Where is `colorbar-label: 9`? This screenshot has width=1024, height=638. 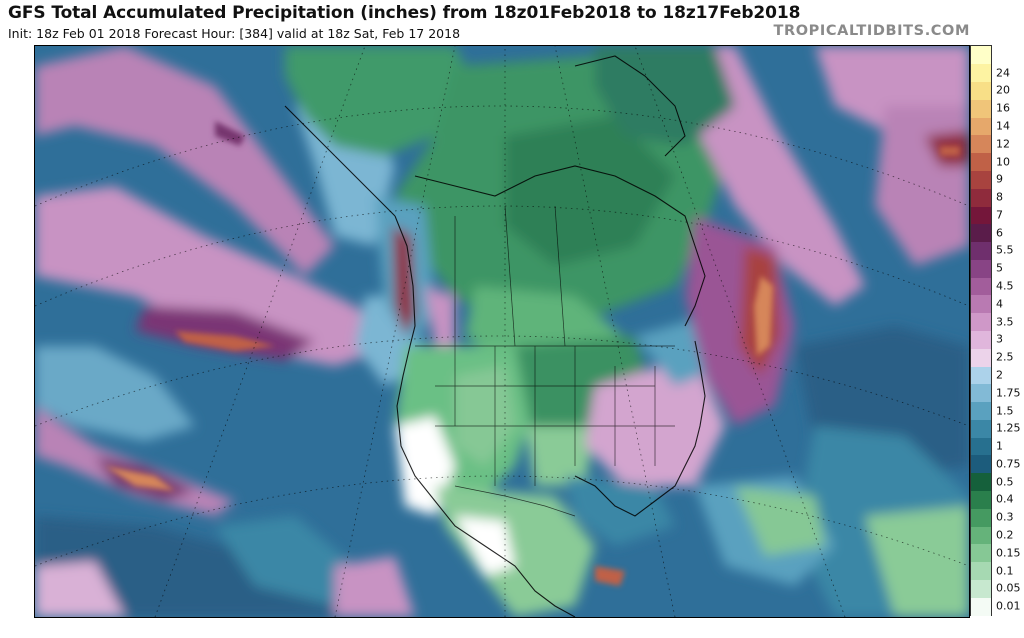
colorbar-label: 9 is located at coordinates (999, 179).